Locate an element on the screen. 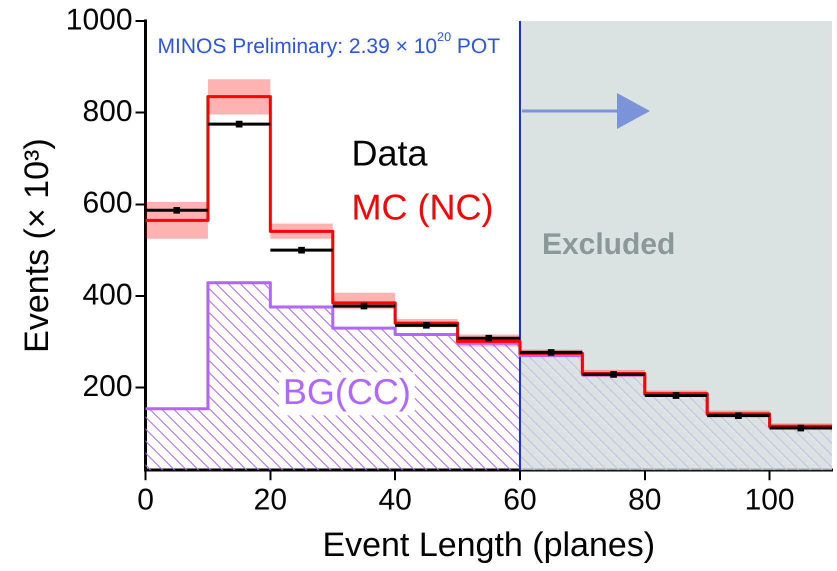 This screenshot has height=571, width=837. x-axis-title: Event Length (planes) is located at coordinates (489, 545).